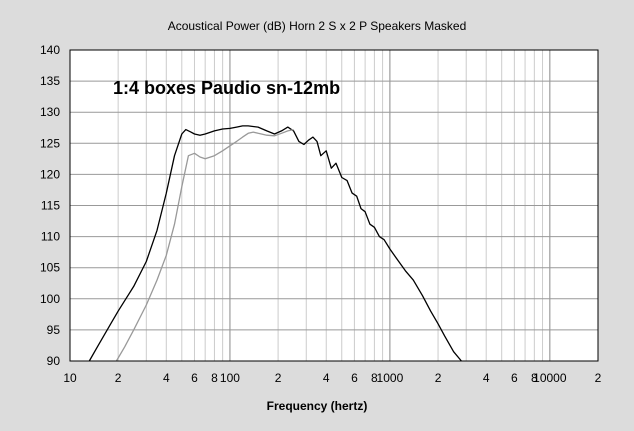 This screenshot has width=634, height=431. I want to click on y-tick-label: 110, so click(50, 237).